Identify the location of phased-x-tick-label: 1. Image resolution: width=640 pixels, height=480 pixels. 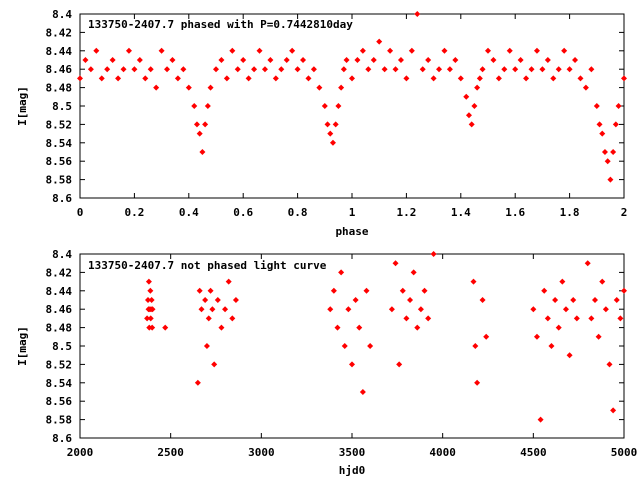
(352, 212).